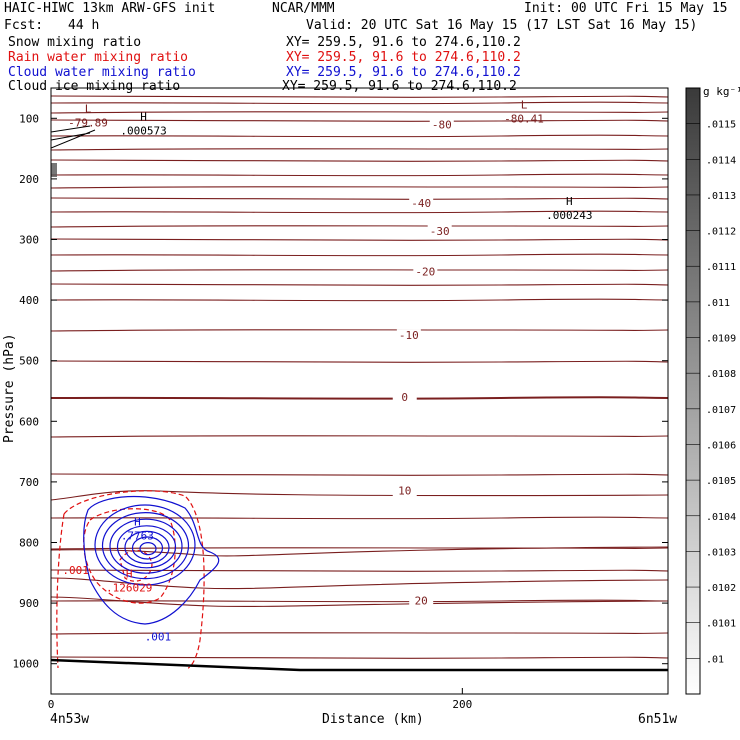 The height and width of the screenshot is (740, 740). I want to click on contour-label: .001, so click(158, 636).